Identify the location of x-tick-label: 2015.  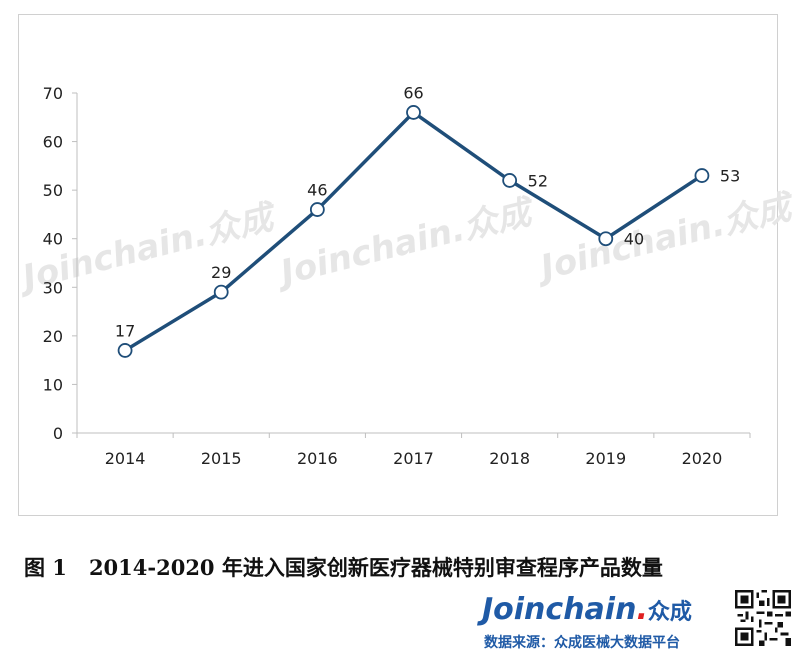
(221, 458).